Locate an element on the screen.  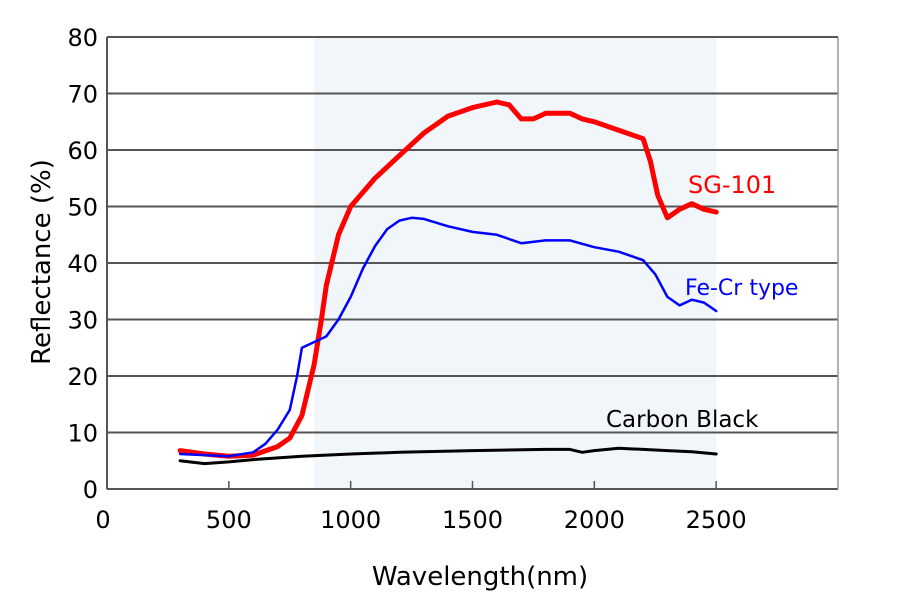
y-axis-label: Reflectance (%) is located at coordinates (42, 262).